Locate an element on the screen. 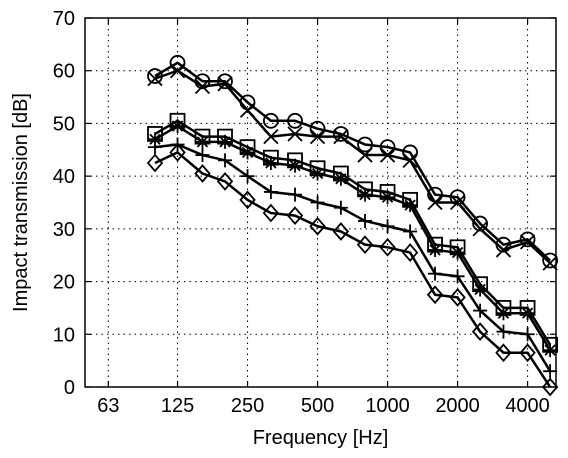 This screenshot has height=458, width=568. x-tick-label: 125 is located at coordinates (177, 406).